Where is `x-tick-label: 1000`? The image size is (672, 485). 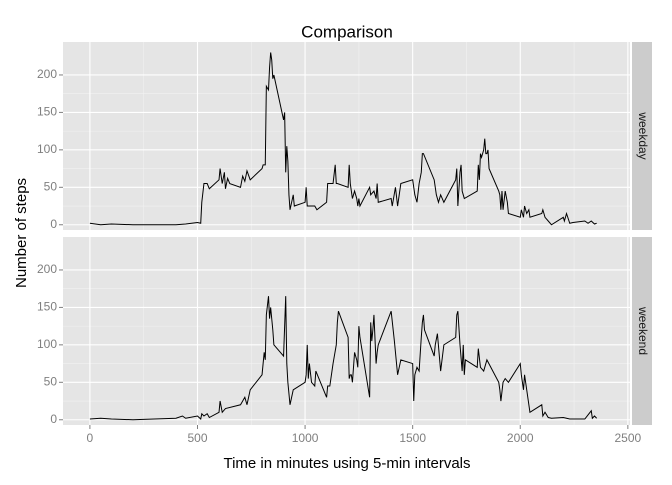 x-tick-label: 1000 is located at coordinates (305, 438).